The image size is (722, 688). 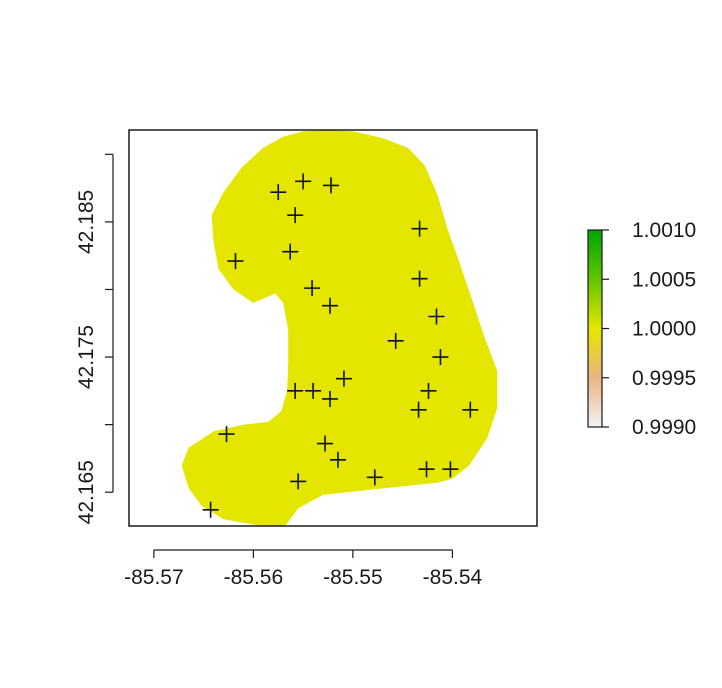 What do you see at coordinates (86, 222) in the screenshot?
I see `y-tick-label: 42.185` at bounding box center [86, 222].